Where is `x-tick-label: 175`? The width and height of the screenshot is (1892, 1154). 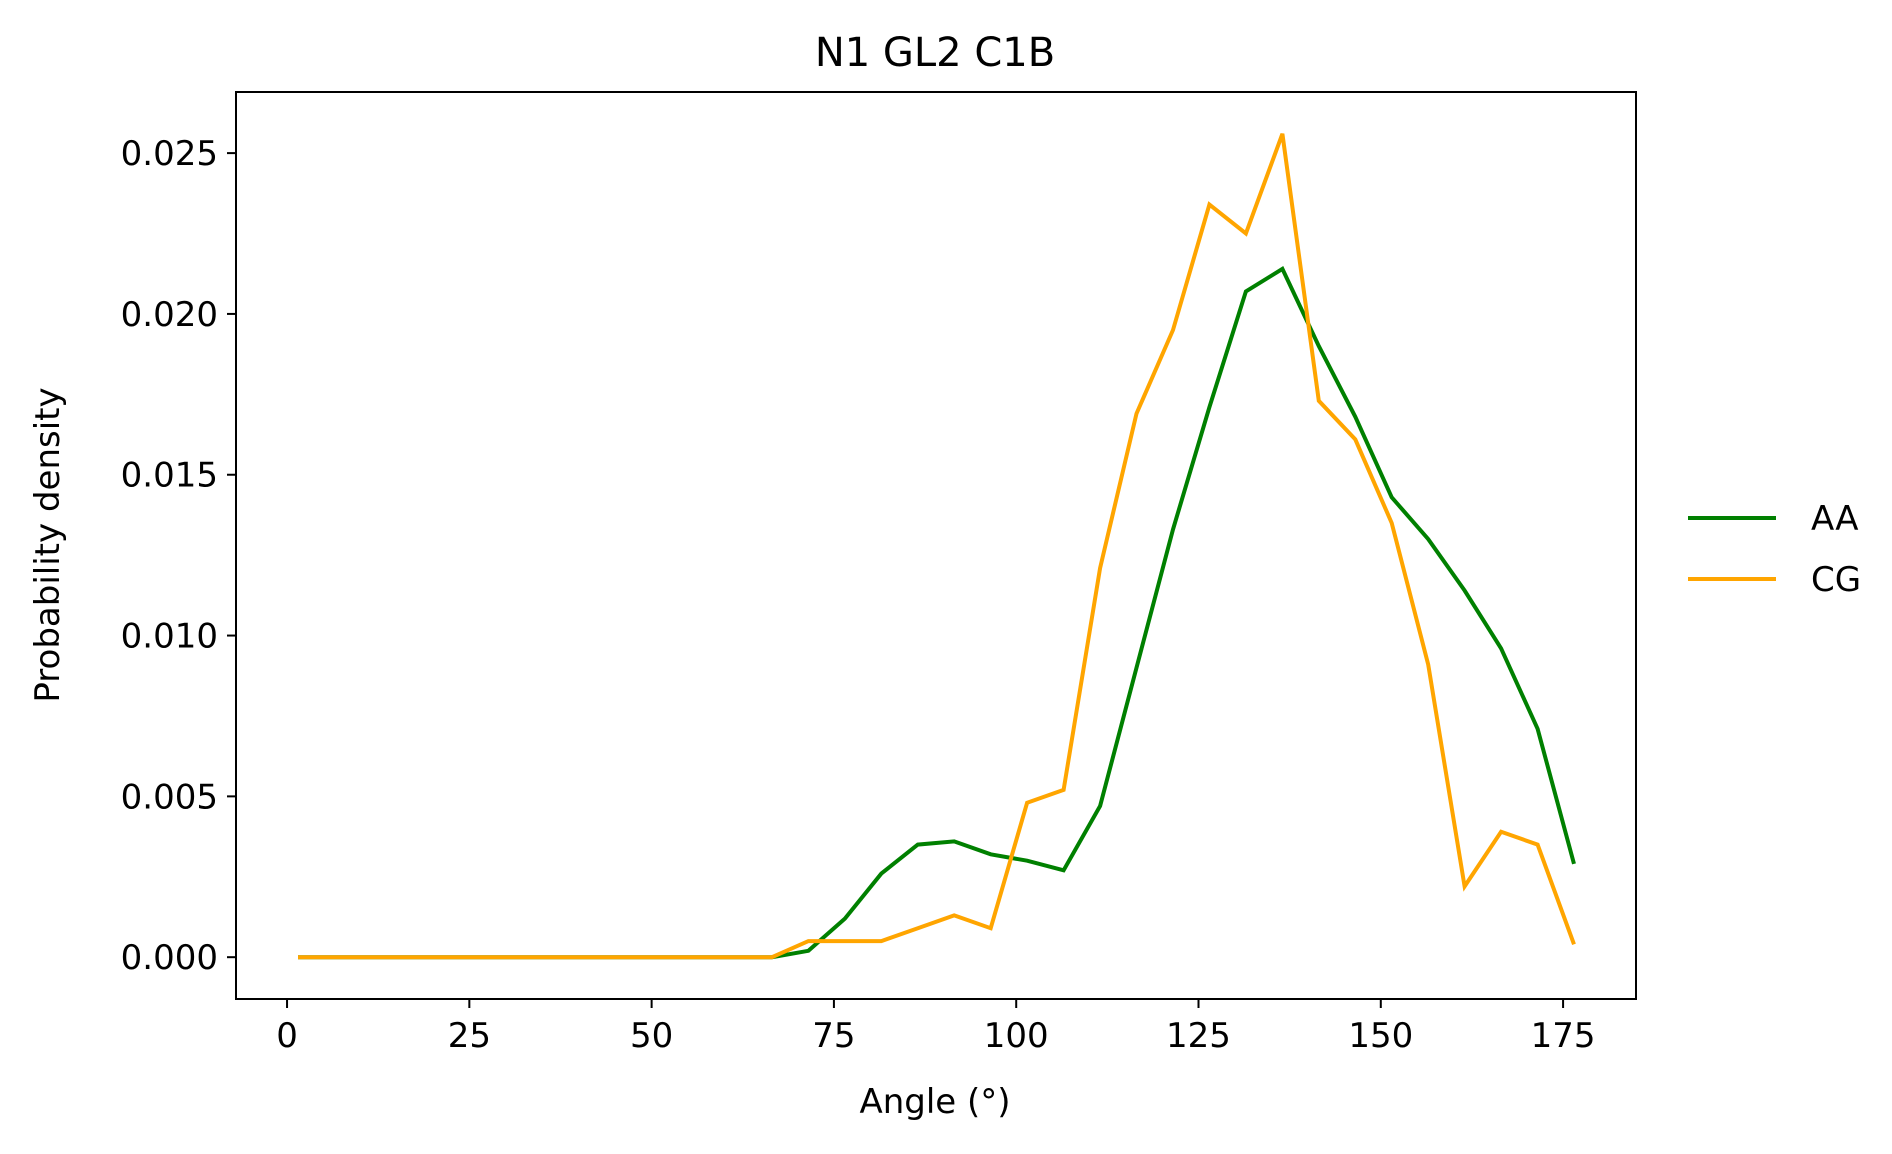
x-tick-label: 175 is located at coordinates (1563, 1036).